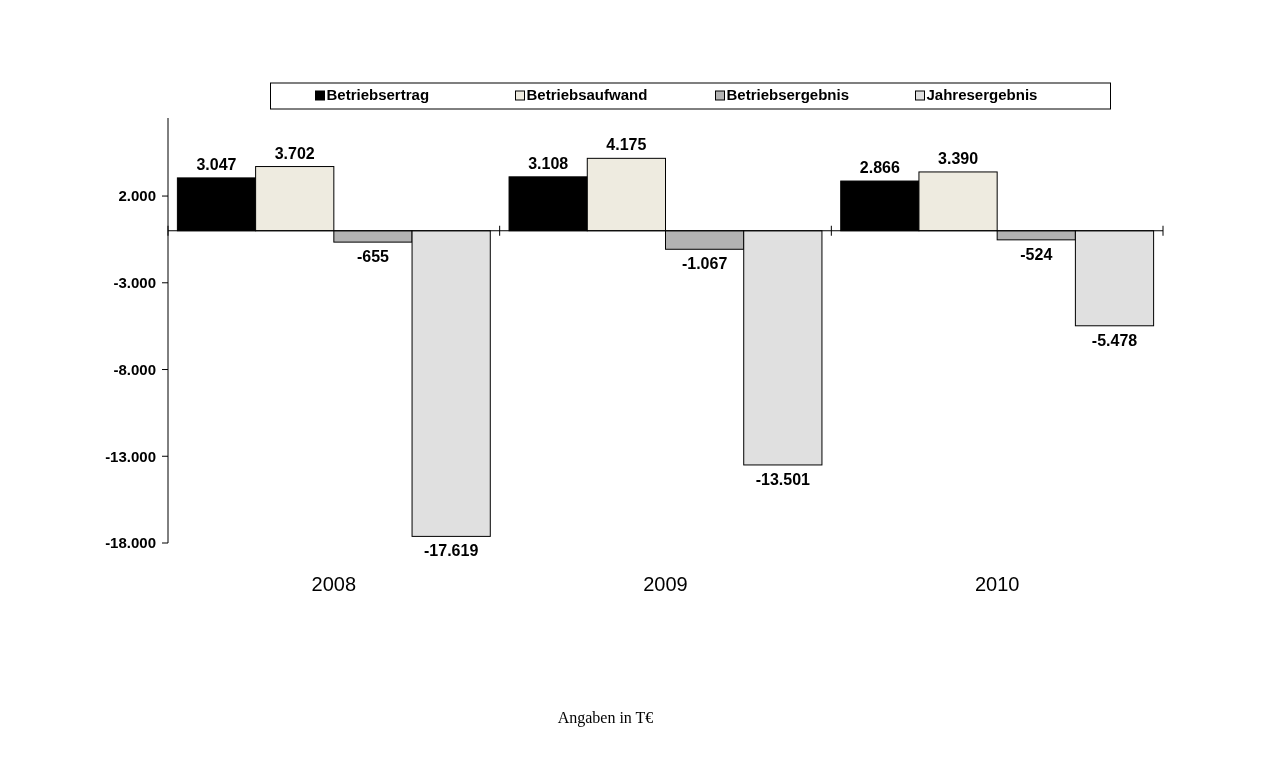 This screenshot has height=776, width=1262. Describe the element at coordinates (294, 153) in the screenshot. I see `data-label: 3.702` at that location.